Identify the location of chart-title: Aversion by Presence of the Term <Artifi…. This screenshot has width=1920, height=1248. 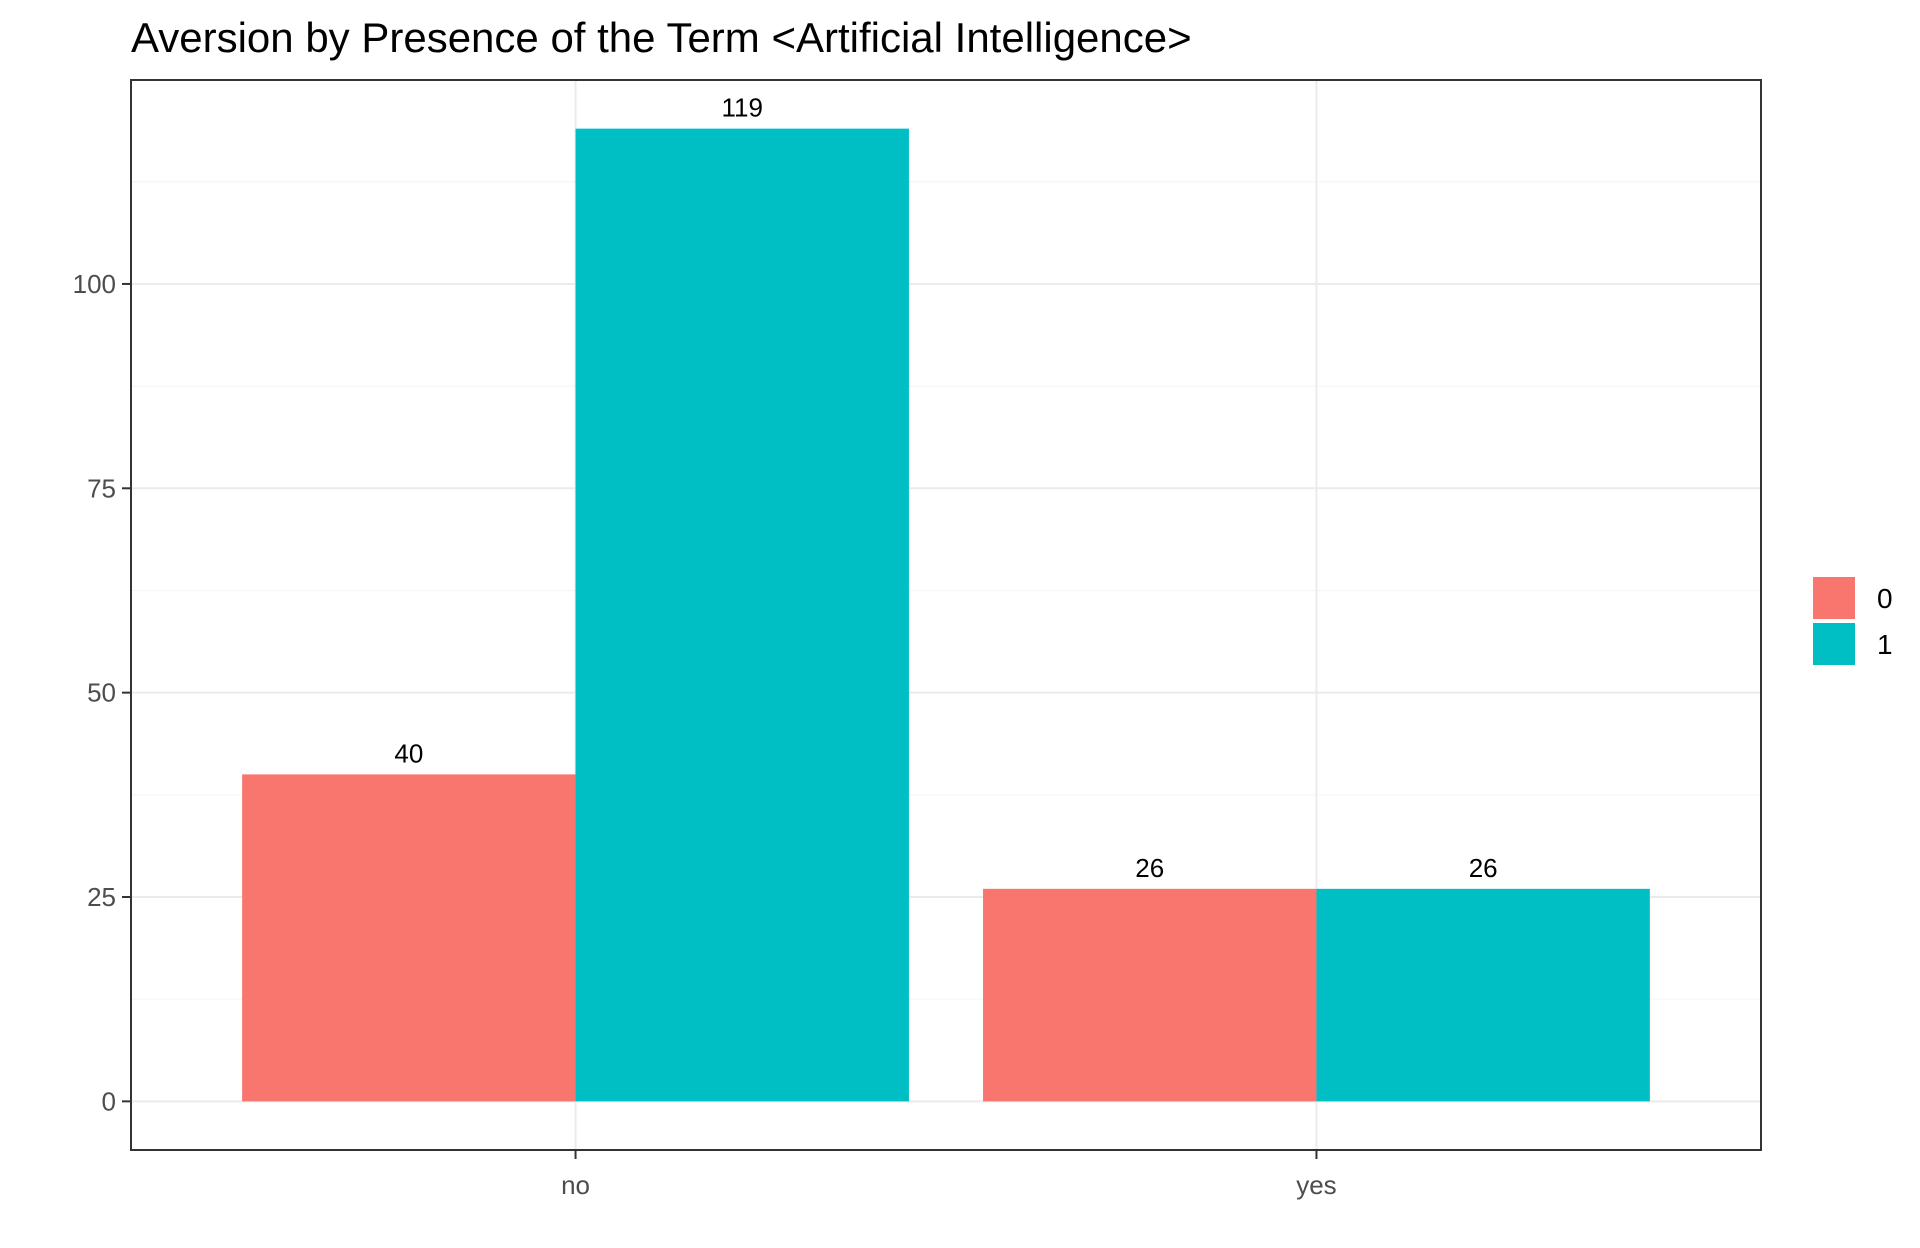
(661, 37).